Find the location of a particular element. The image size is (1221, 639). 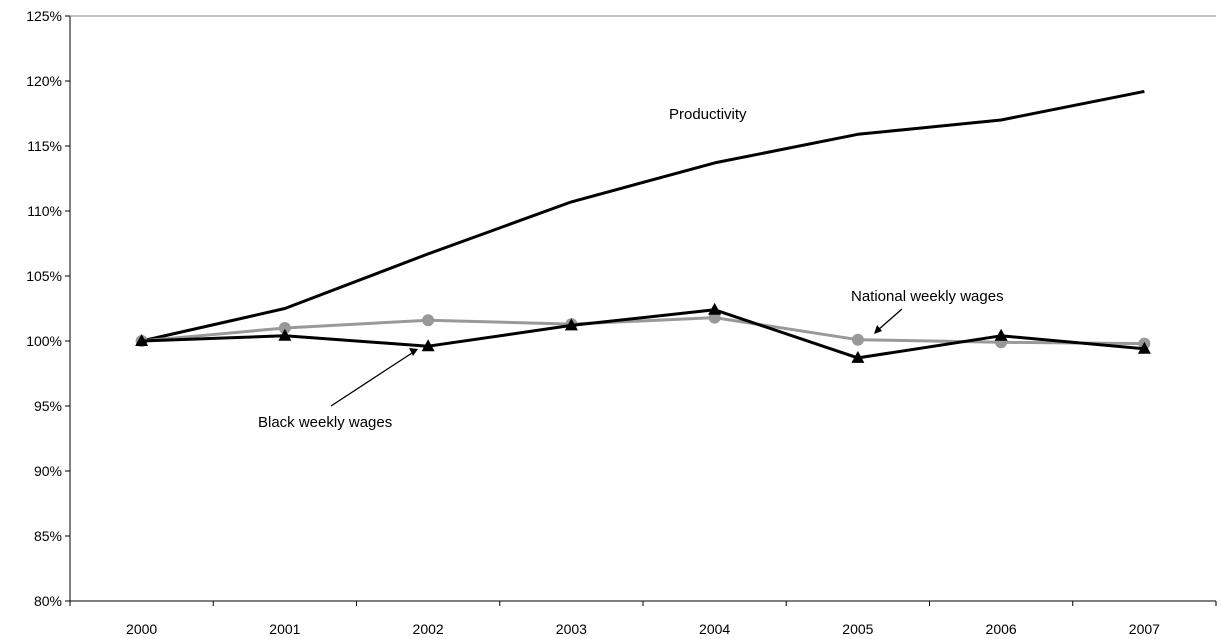

x-tick-label: 2004 is located at coordinates (714, 629).